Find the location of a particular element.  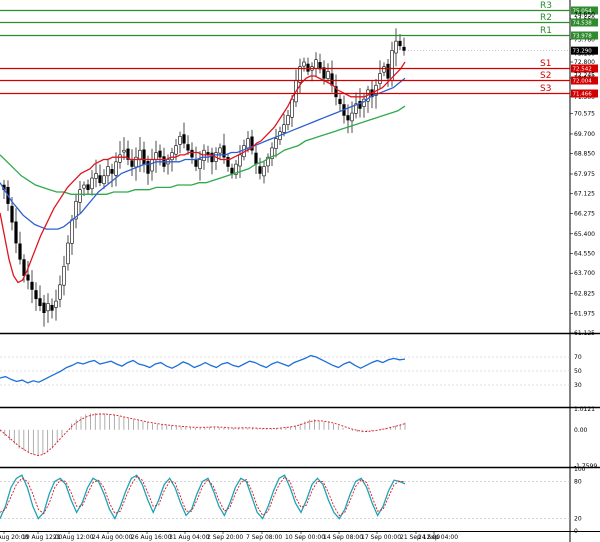

time-tick-label: 19 Aug 12:00 is located at coordinates (42, 537).